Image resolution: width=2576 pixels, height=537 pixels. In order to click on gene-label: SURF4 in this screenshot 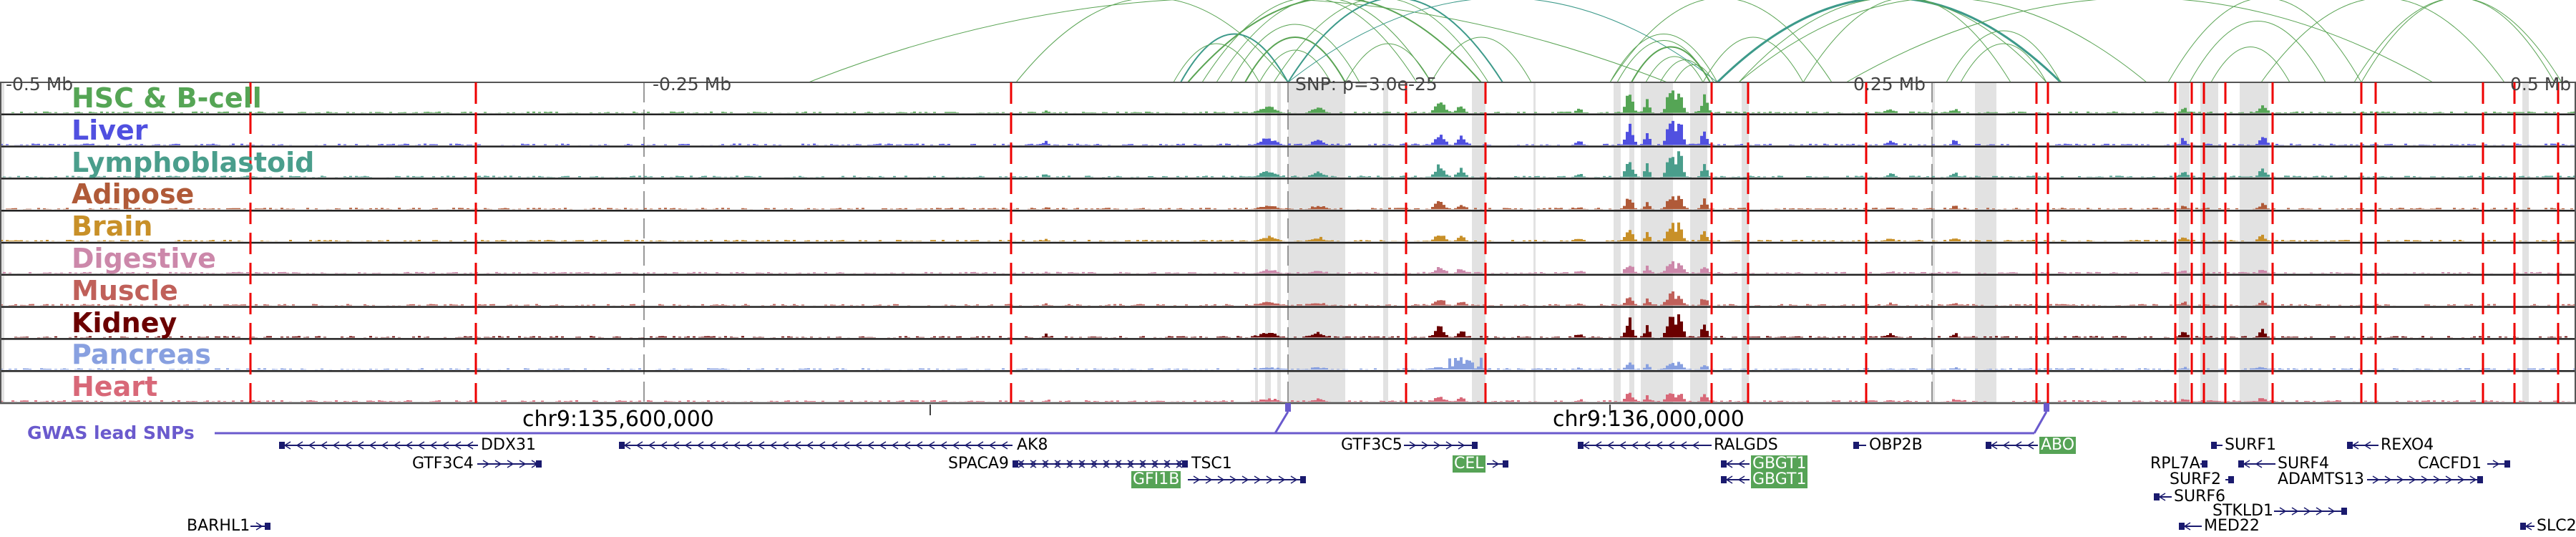, I will do `click(2304, 464)`.